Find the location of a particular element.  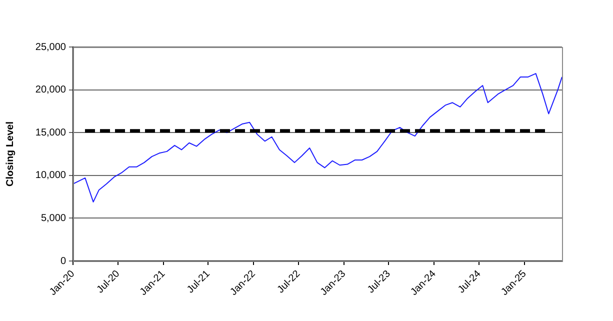

y-tick-label: 25,000 is located at coordinates (50, 47).